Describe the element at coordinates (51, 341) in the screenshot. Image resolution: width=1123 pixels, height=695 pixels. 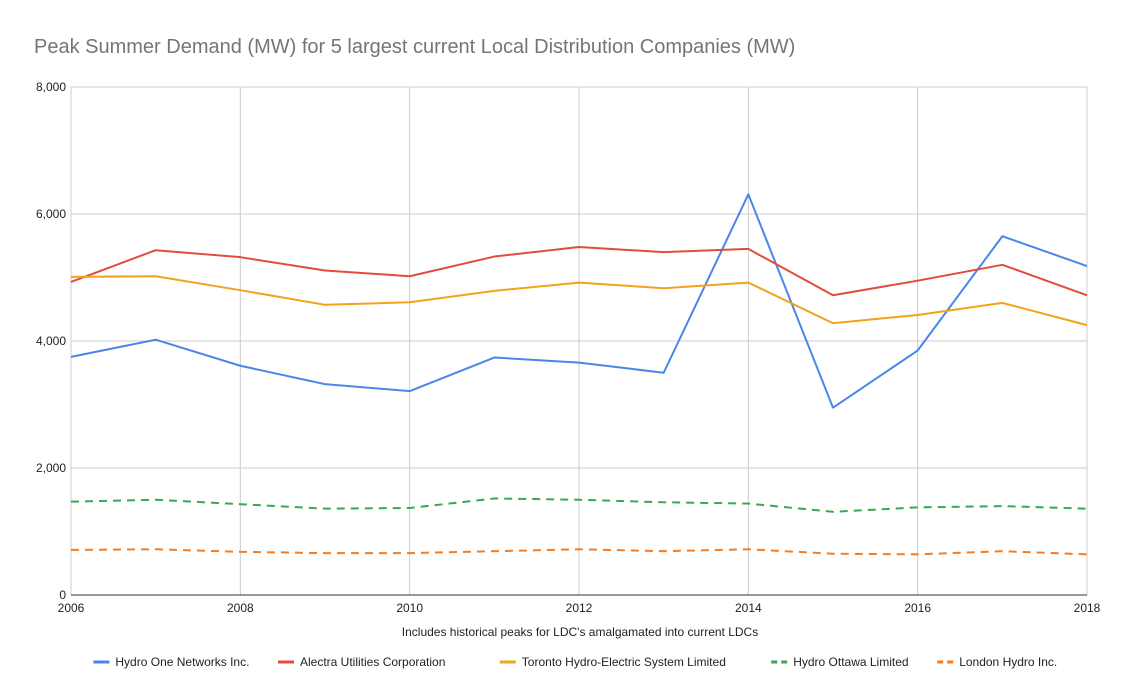
I see `y-tick-label: 4,000` at that location.